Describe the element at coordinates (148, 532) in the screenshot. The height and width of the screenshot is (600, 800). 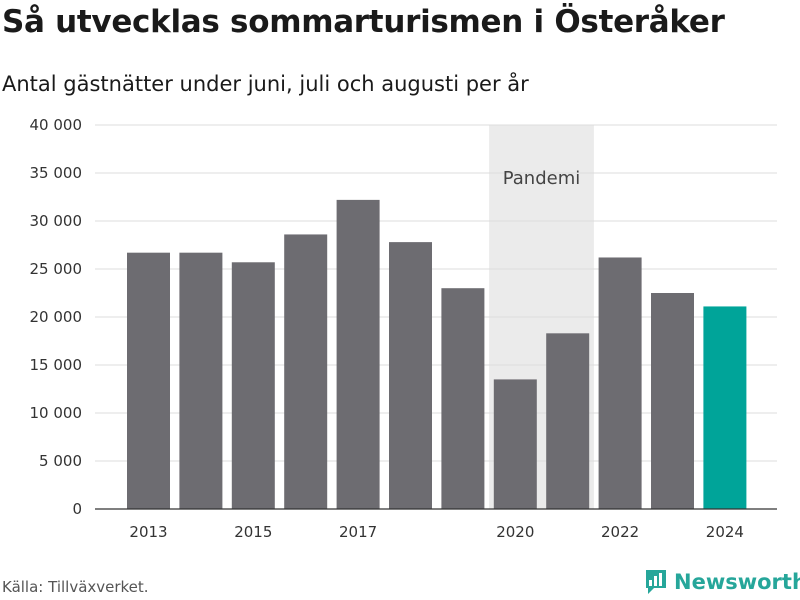
I see `x-tick-label: 2013` at that location.